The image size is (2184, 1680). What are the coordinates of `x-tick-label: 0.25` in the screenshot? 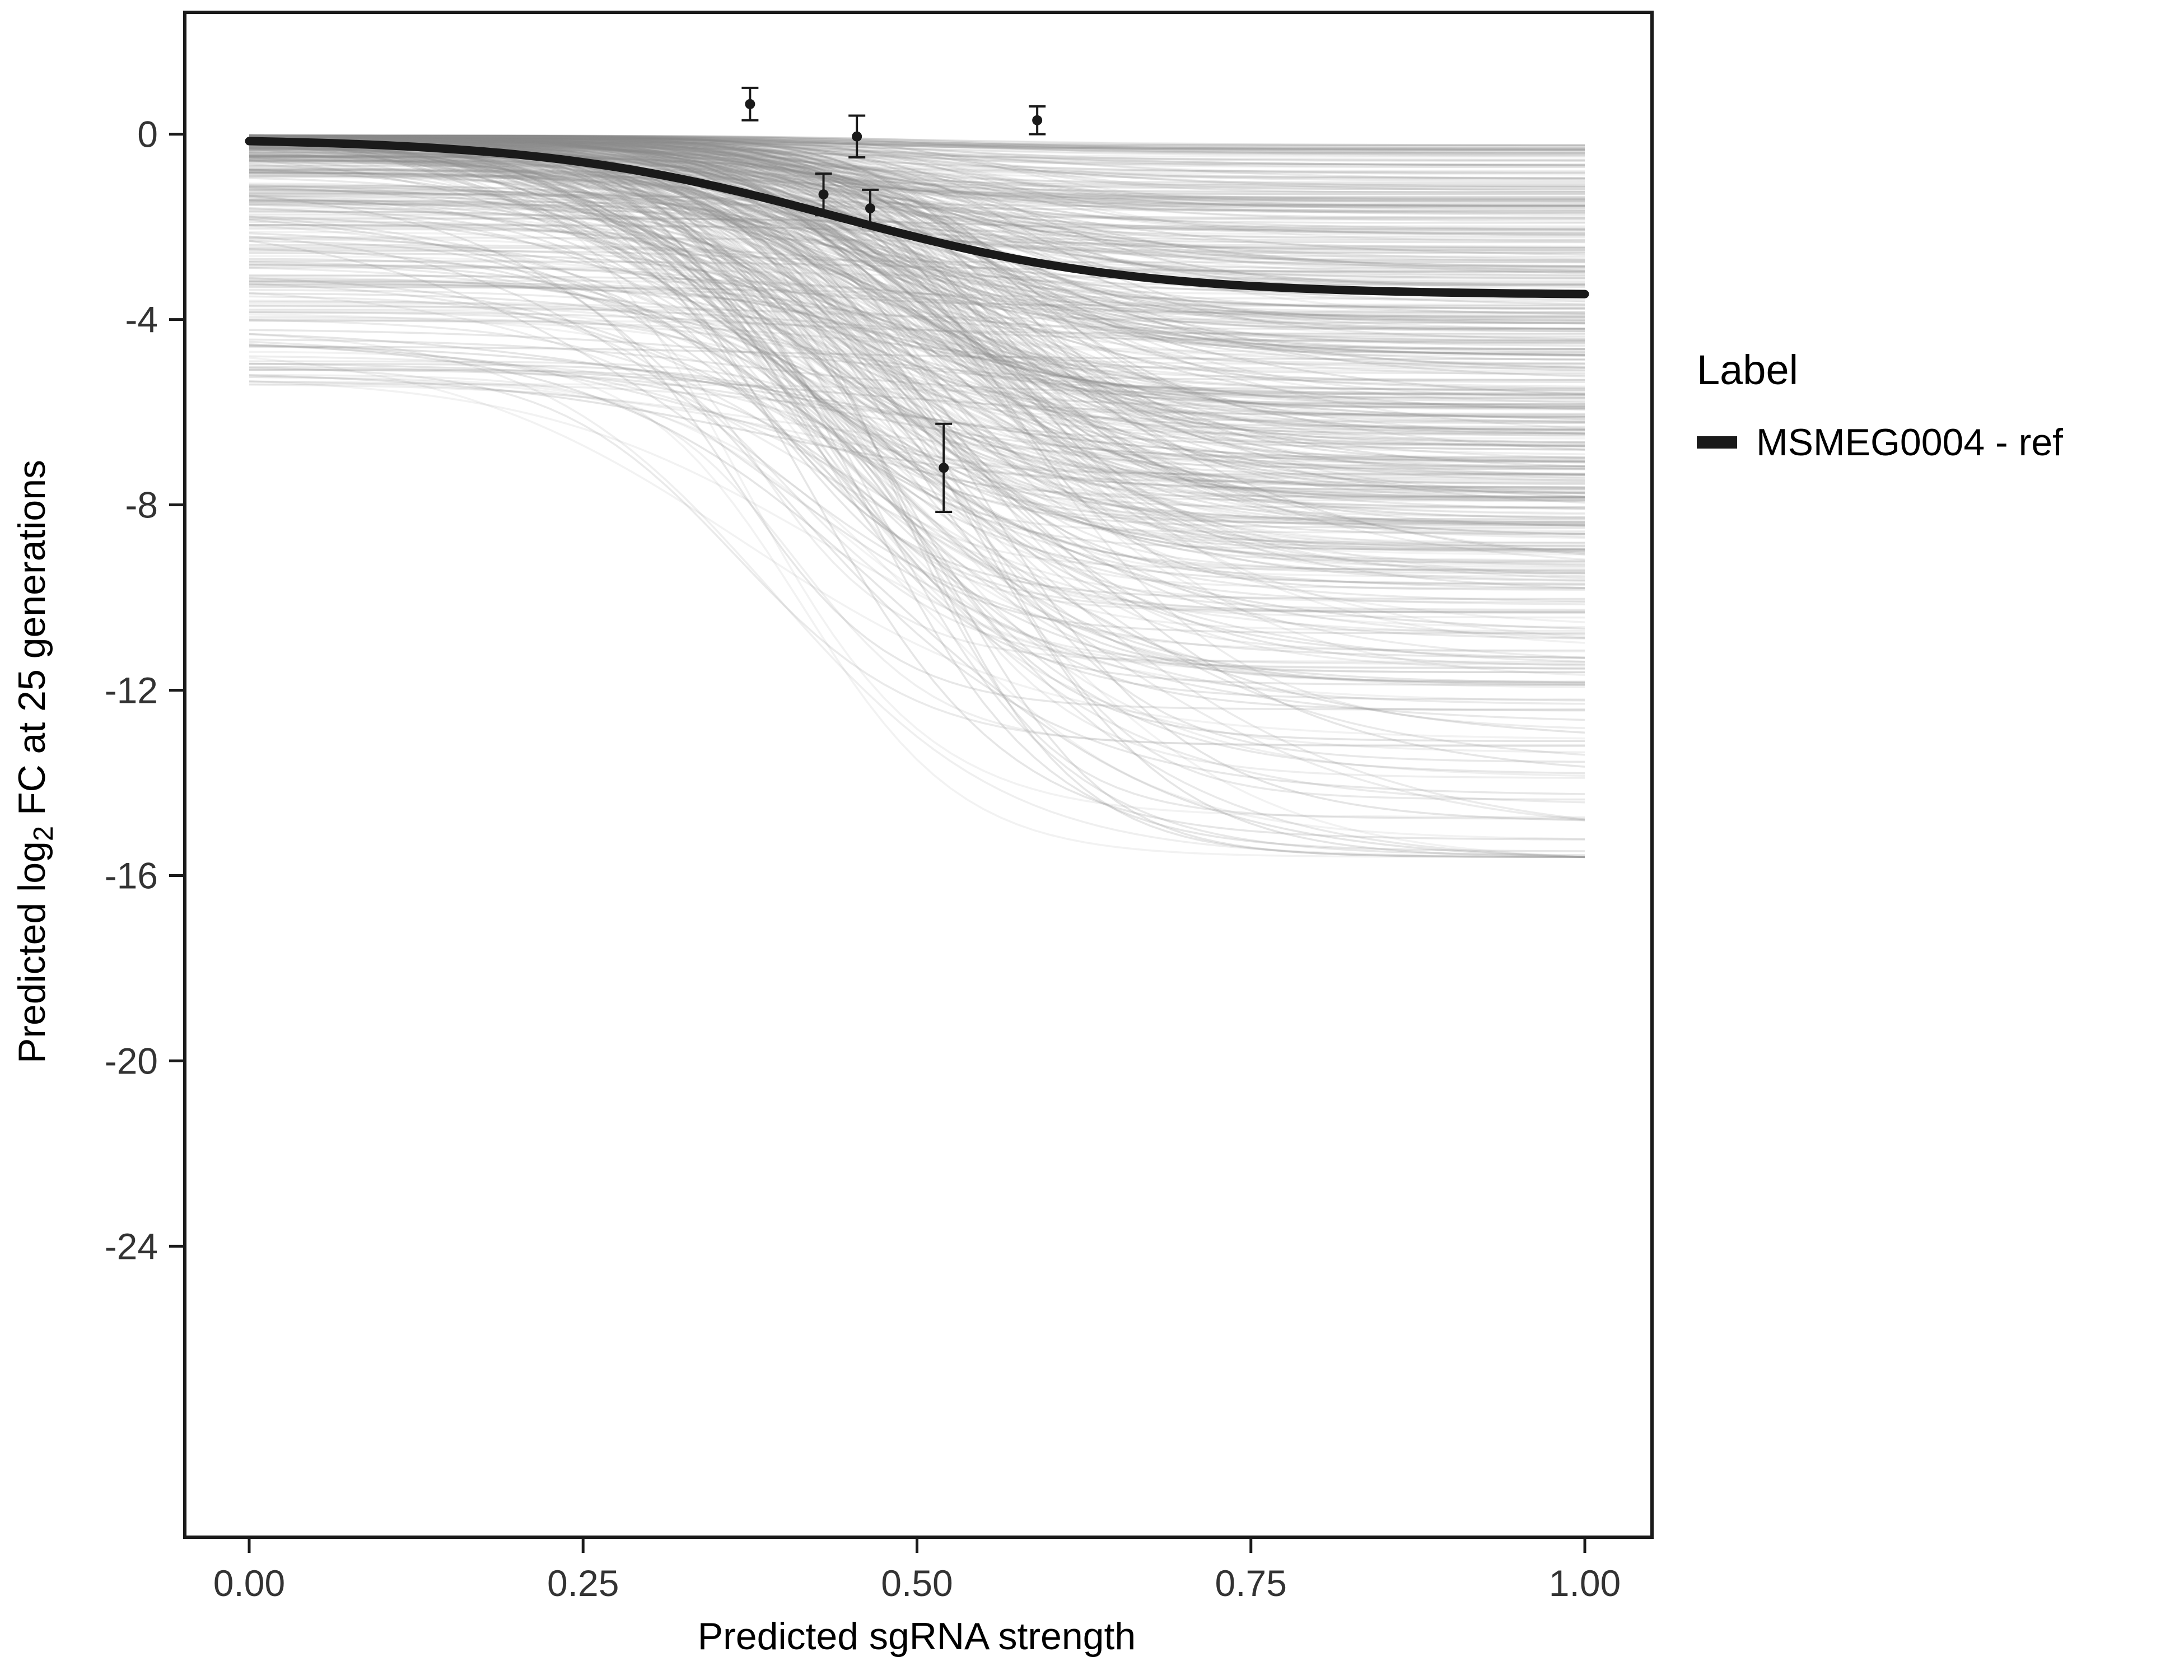 It's located at (583, 1583).